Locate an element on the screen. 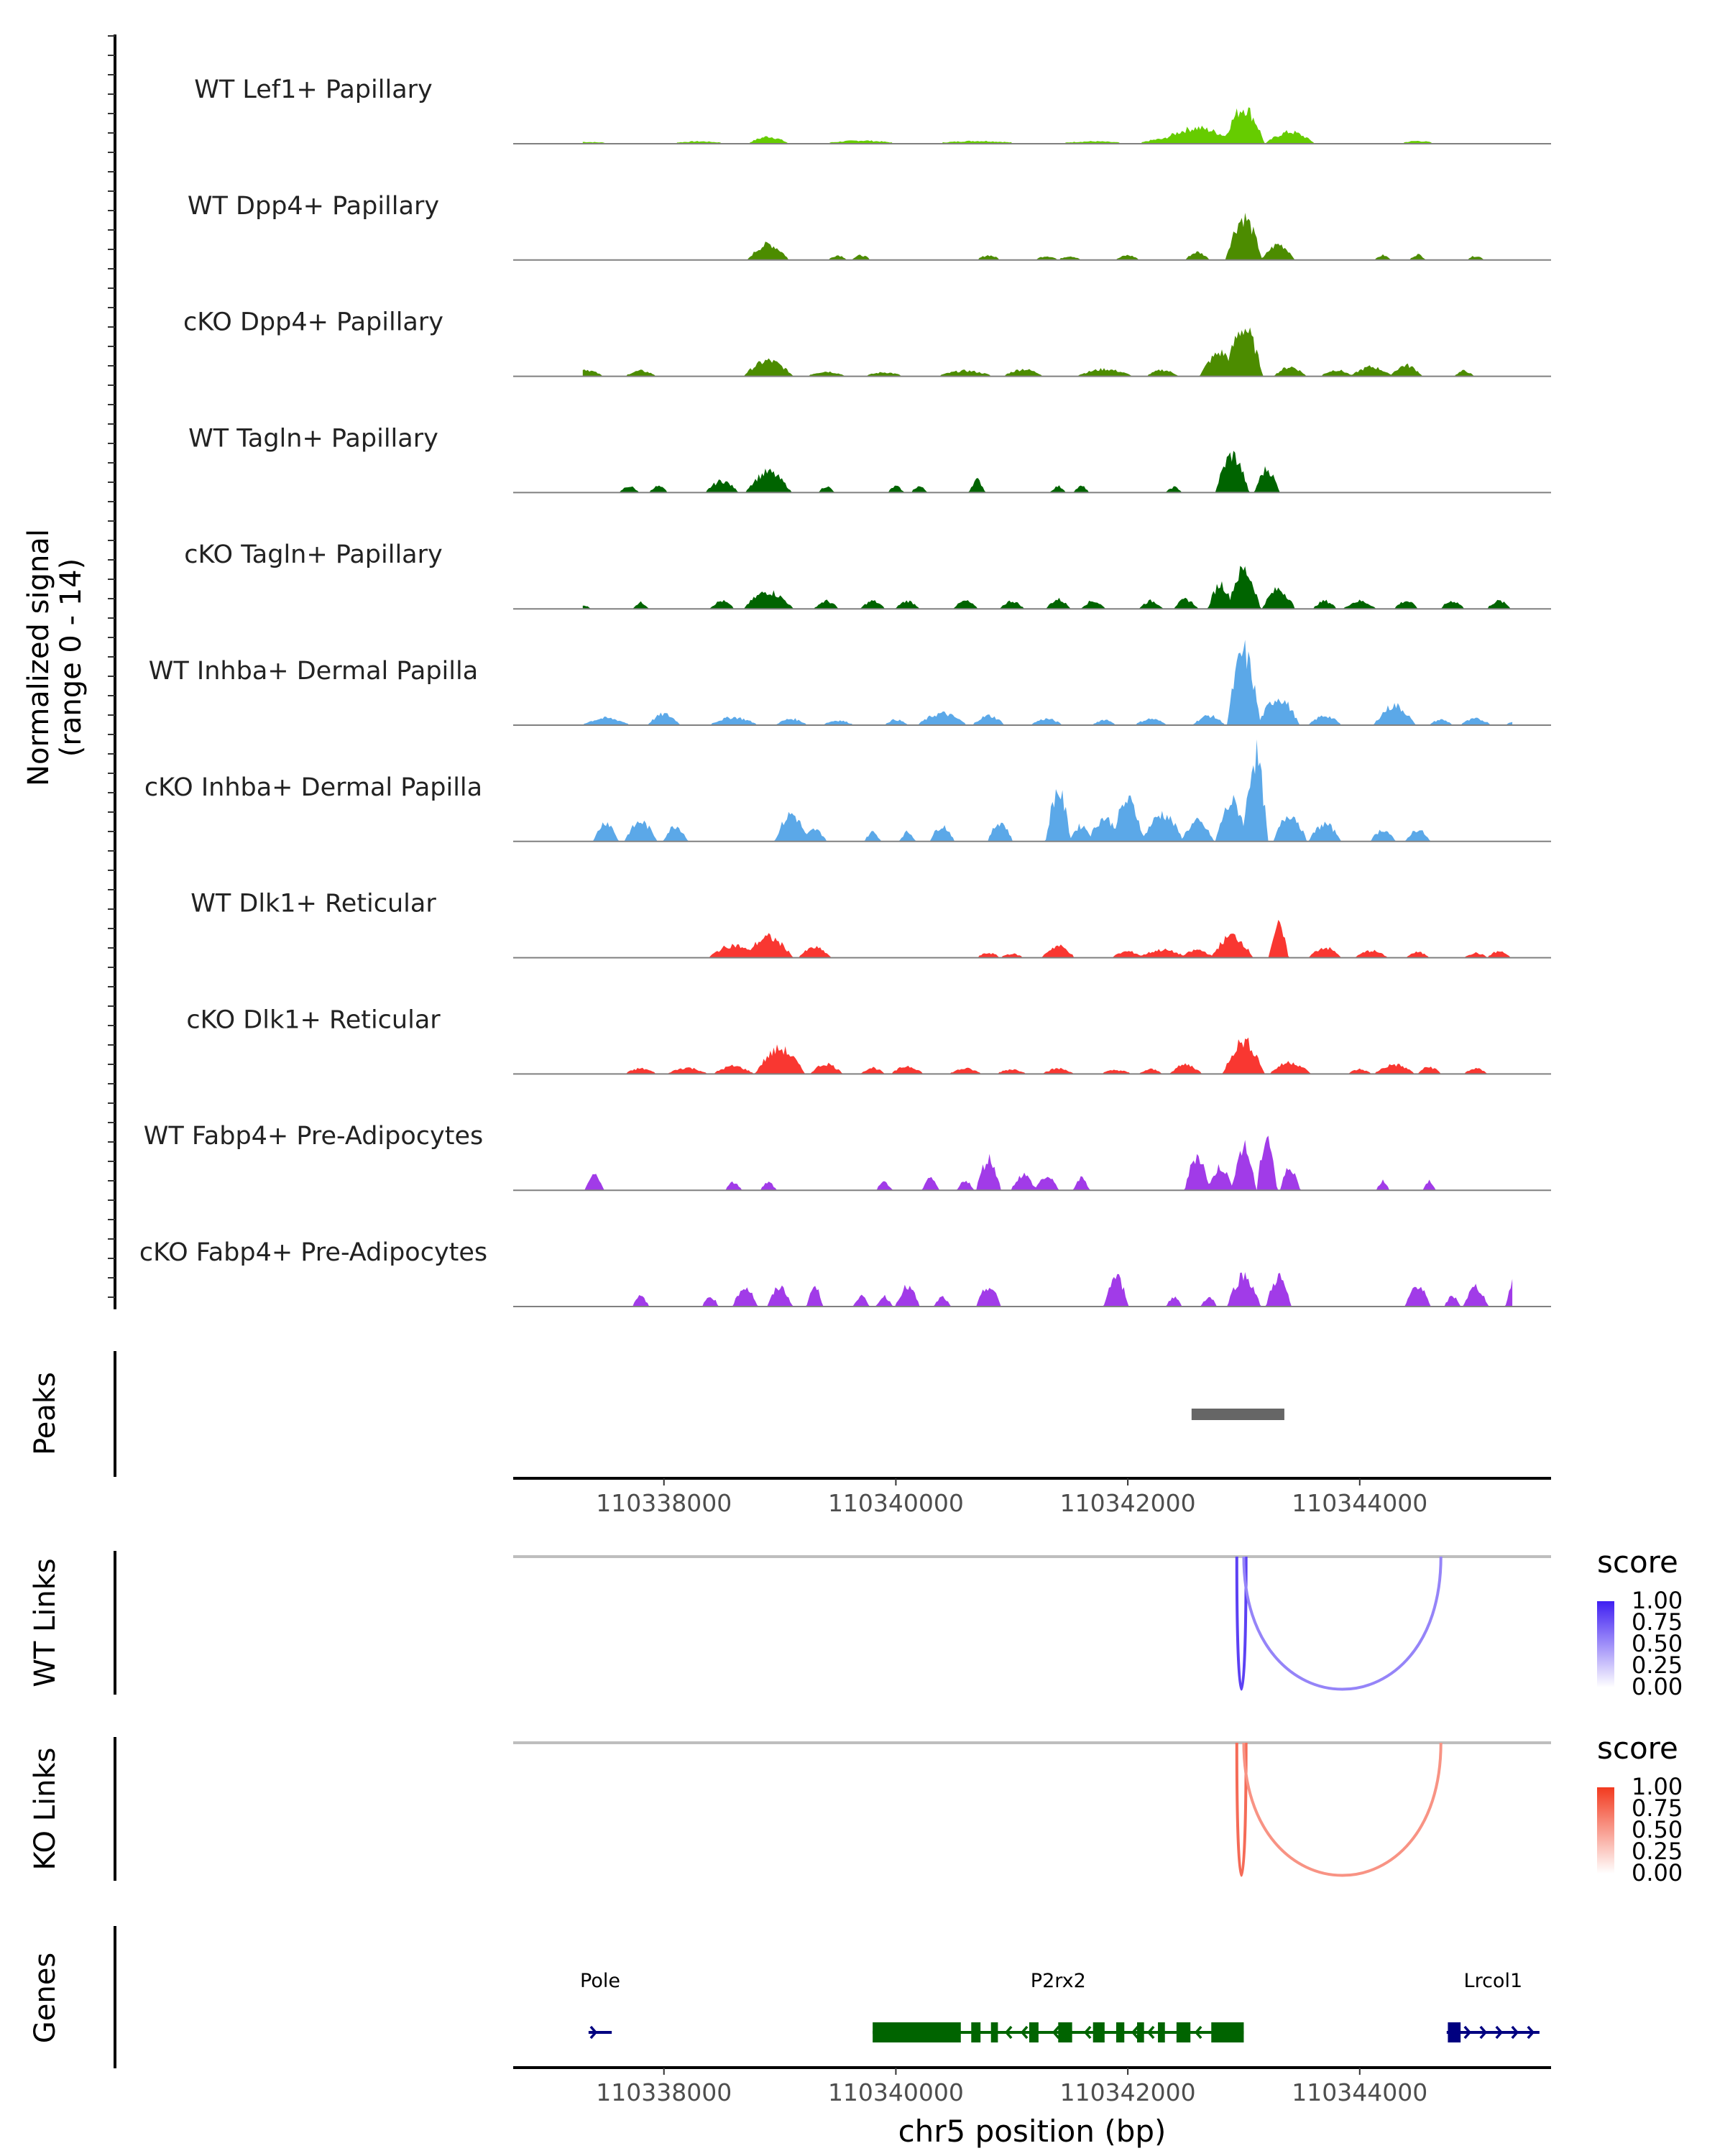 Image resolution: width=1725 pixels, height=2156 pixels. track-label: WT Dpp4+ Papillary is located at coordinates (313, 206).